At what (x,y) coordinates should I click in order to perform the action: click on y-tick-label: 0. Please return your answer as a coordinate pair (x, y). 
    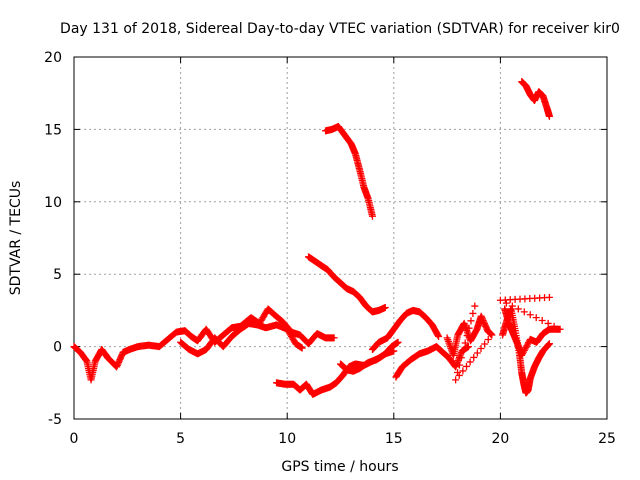
    Looking at the image, I should click on (57, 348).